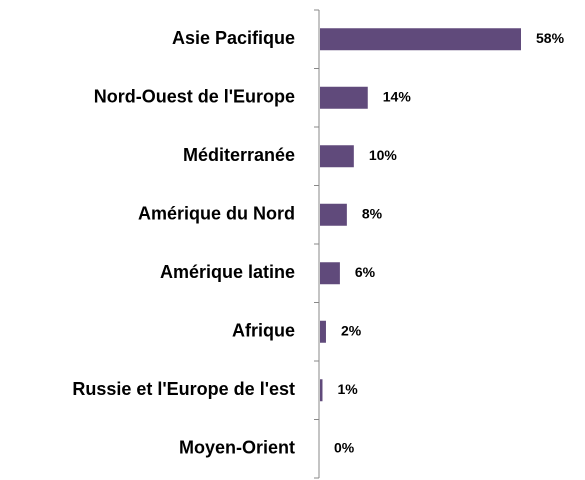 This screenshot has height=480, width=585. What do you see at coordinates (216, 214) in the screenshot?
I see `category-label: Amérique du Nord` at bounding box center [216, 214].